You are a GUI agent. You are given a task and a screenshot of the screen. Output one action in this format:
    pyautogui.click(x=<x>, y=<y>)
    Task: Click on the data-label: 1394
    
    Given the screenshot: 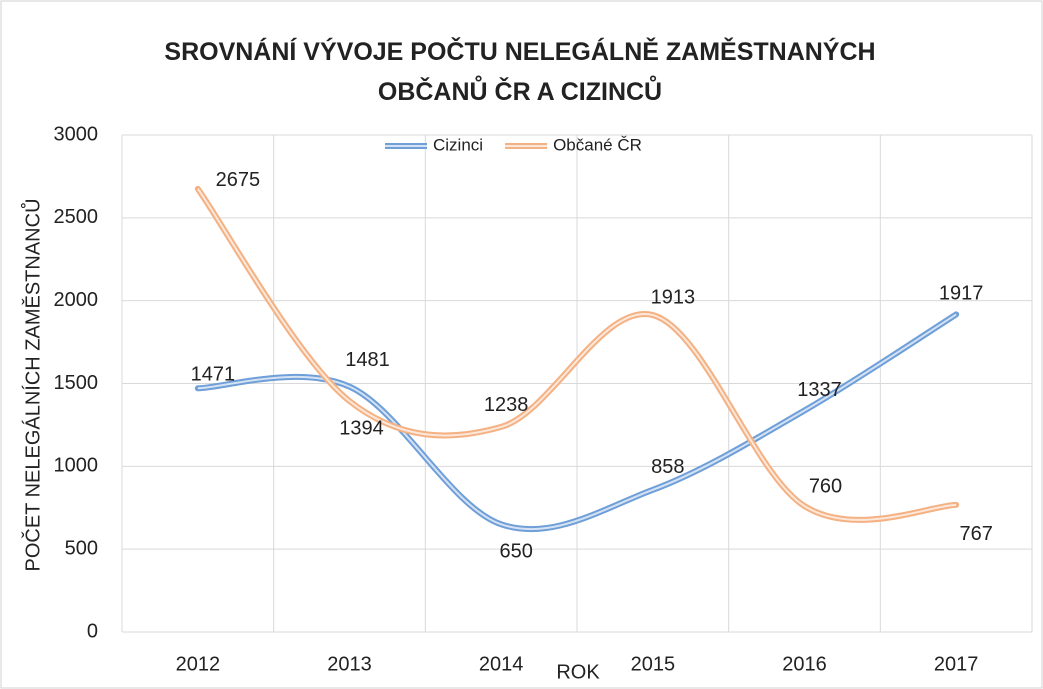 What is the action you would take?
    pyautogui.click(x=361, y=428)
    